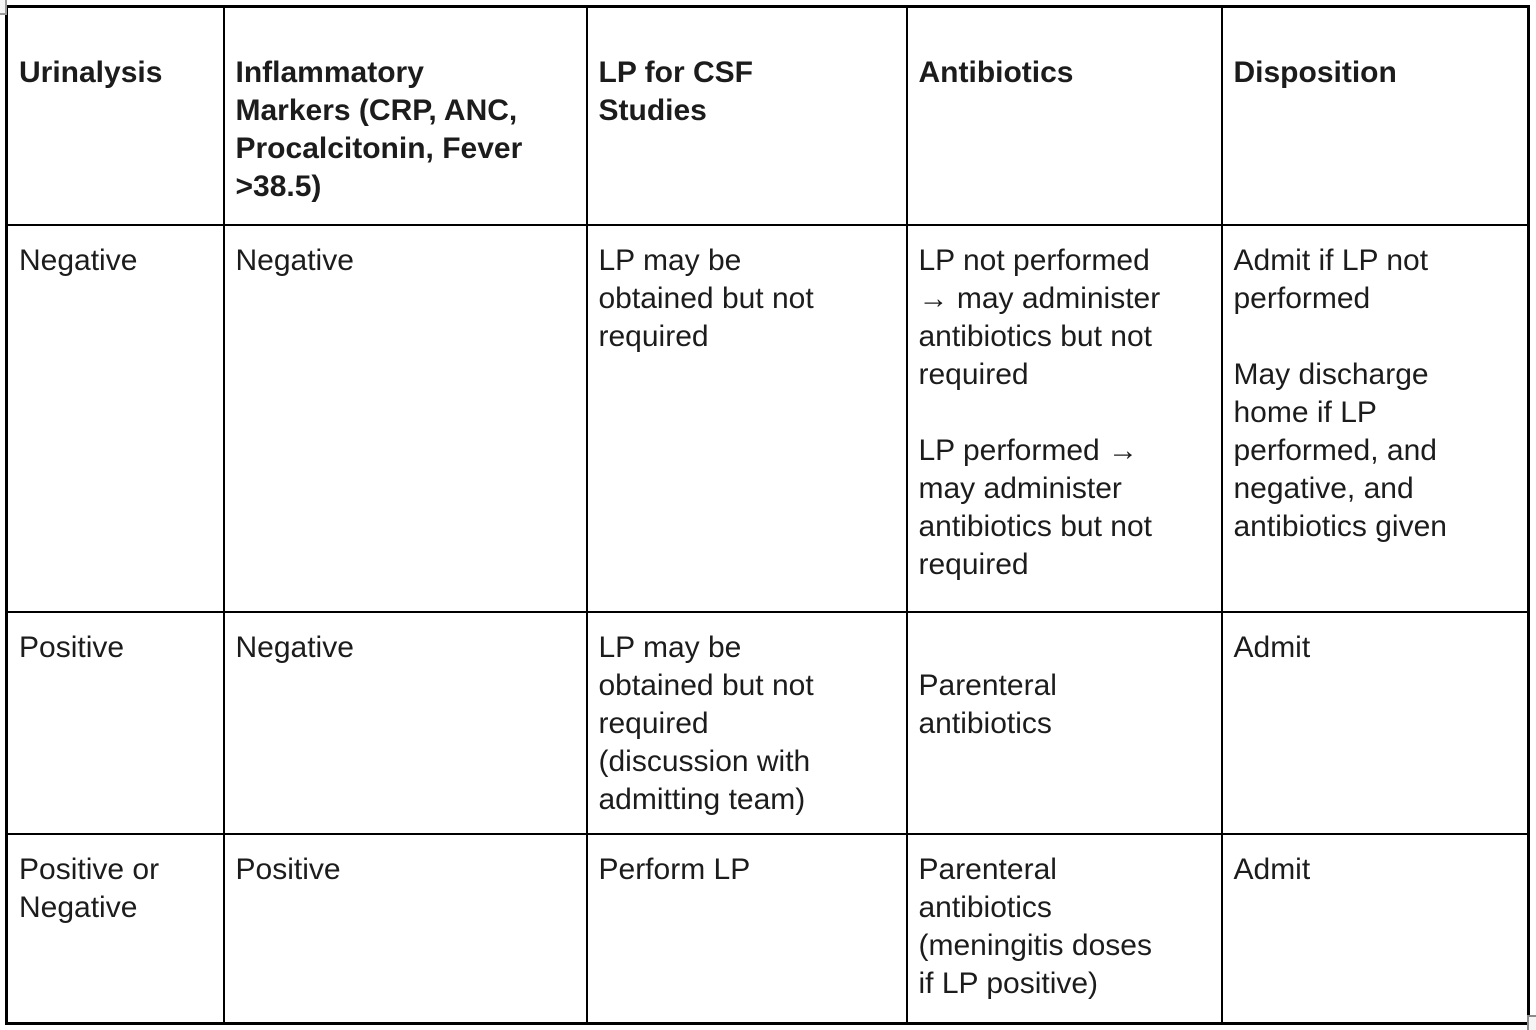 This screenshot has height=1030, width=1536. What do you see at coordinates (115, 928) in the screenshot?
I see `cell-urinalysis: Positive or Negative` at bounding box center [115, 928].